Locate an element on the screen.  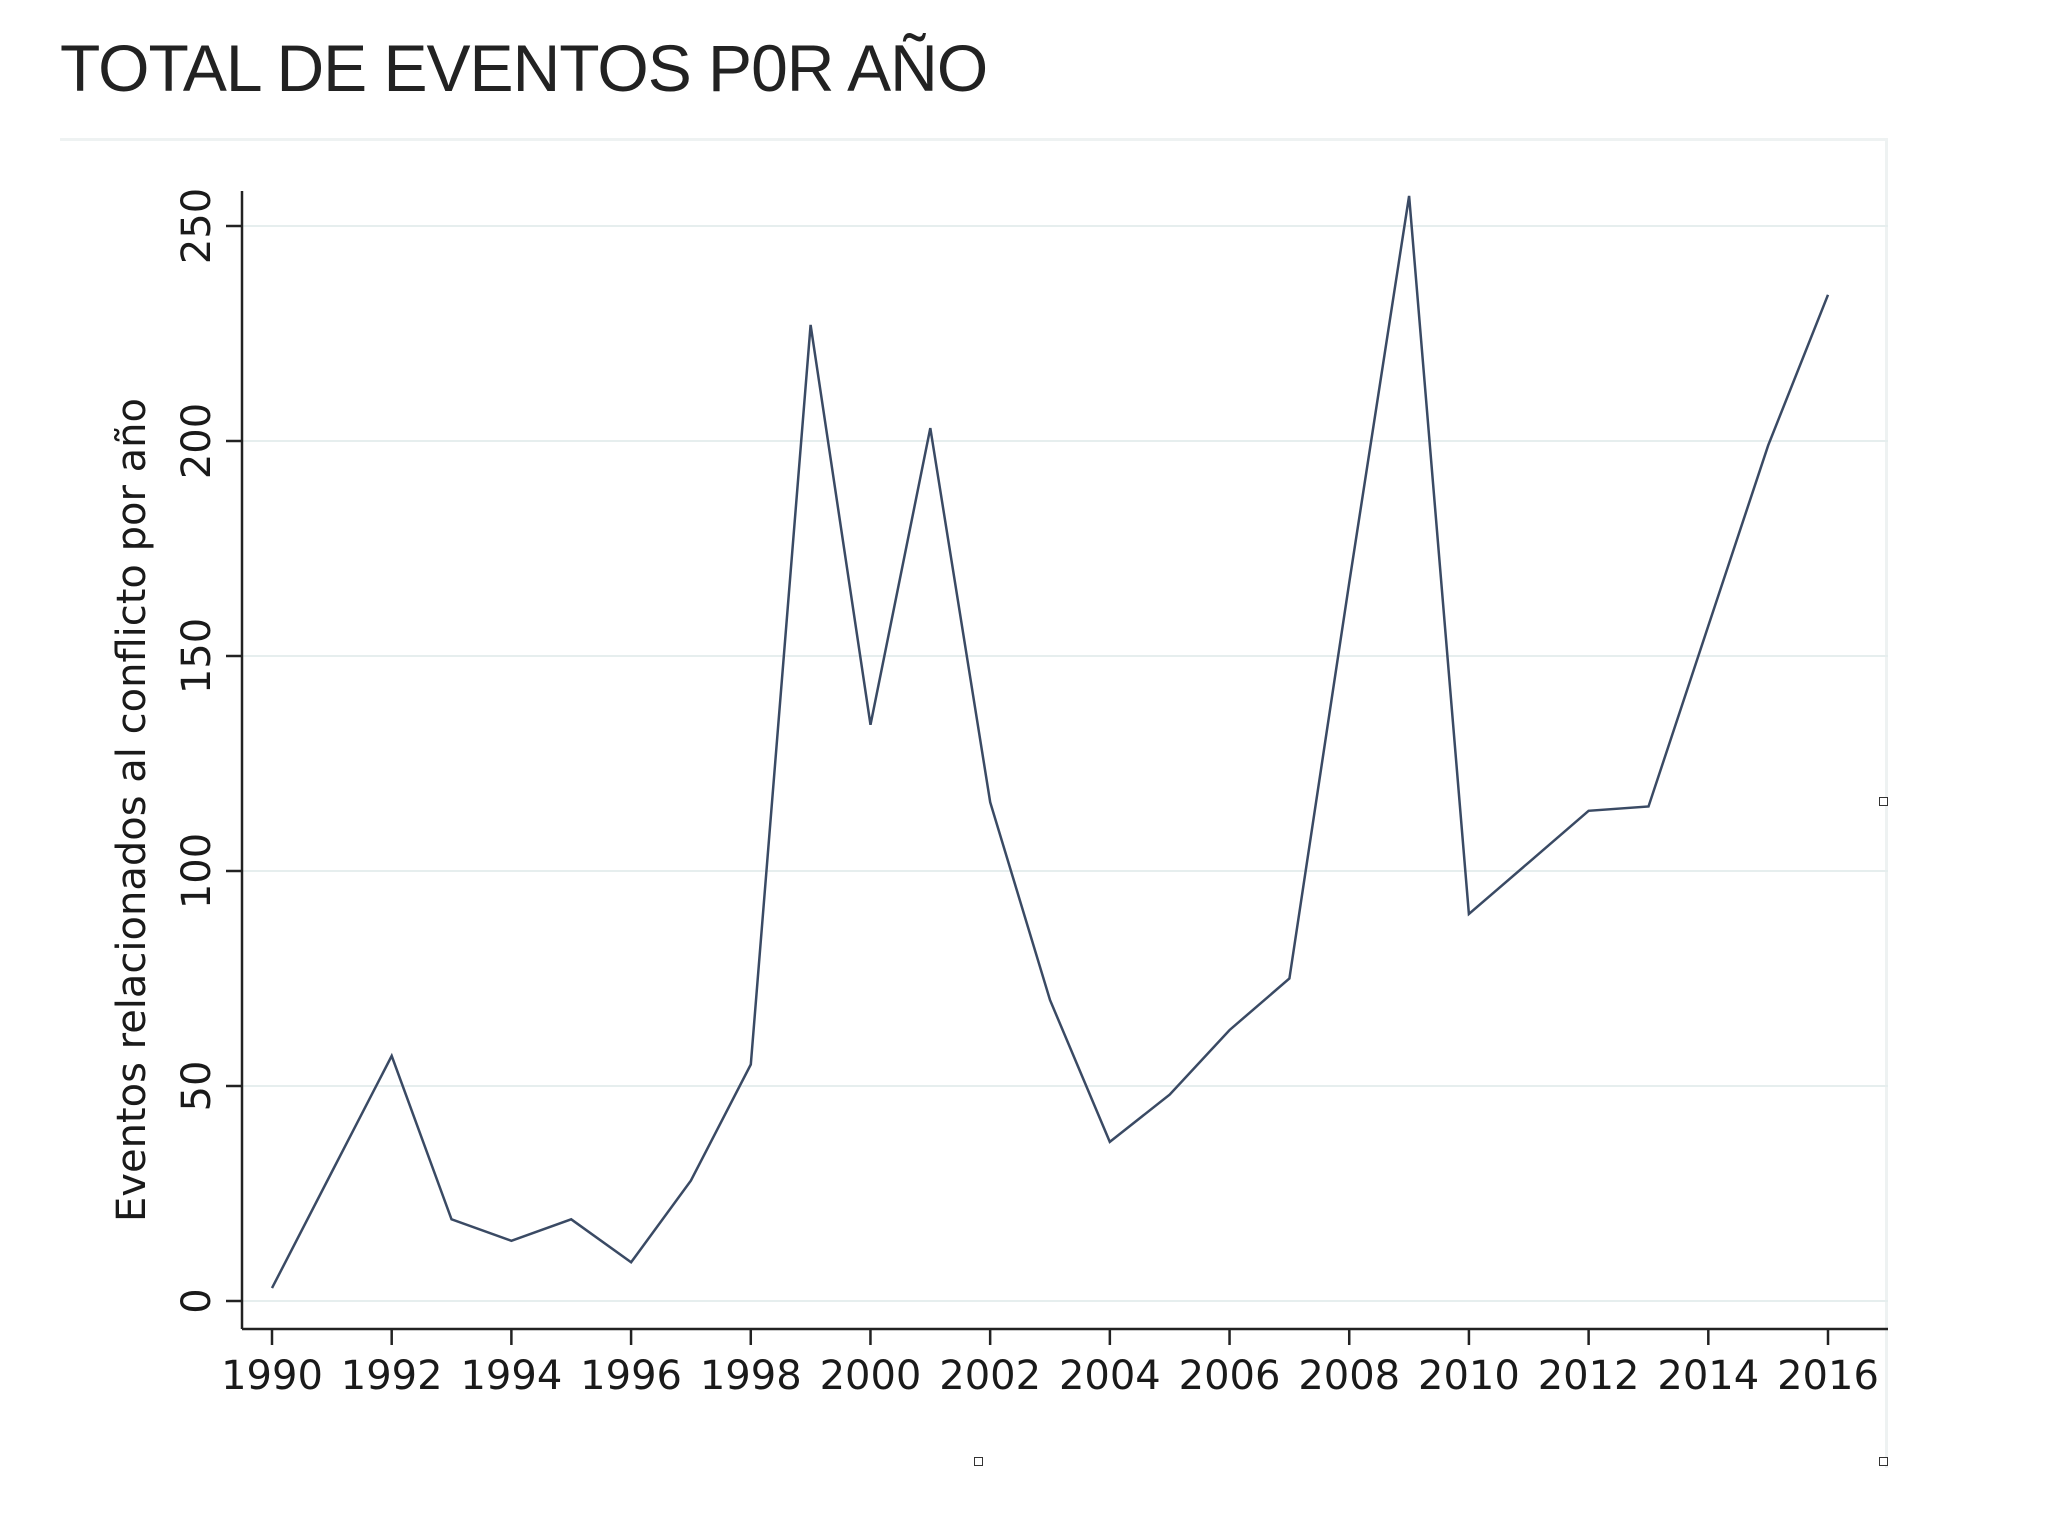
y-tick-label-200: 200 is located at coordinates (197, 441).